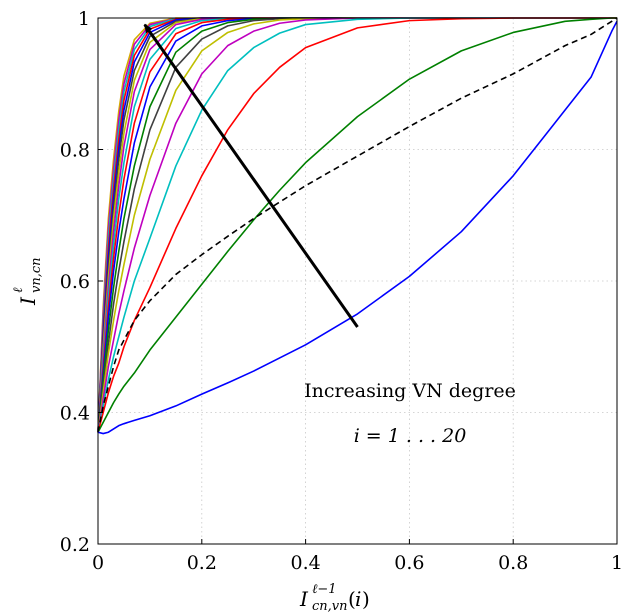  What do you see at coordinates (324, 589) in the screenshot?
I see `svg-text: ℓ−1` at bounding box center [324, 589].